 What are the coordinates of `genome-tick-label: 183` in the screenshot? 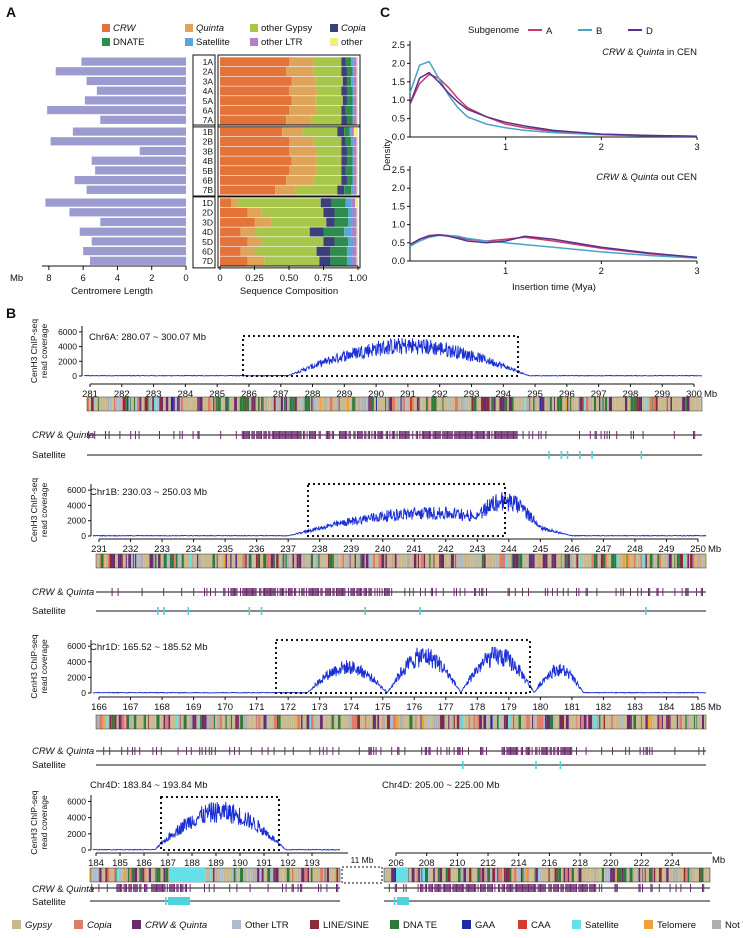 It's located at (635, 707).